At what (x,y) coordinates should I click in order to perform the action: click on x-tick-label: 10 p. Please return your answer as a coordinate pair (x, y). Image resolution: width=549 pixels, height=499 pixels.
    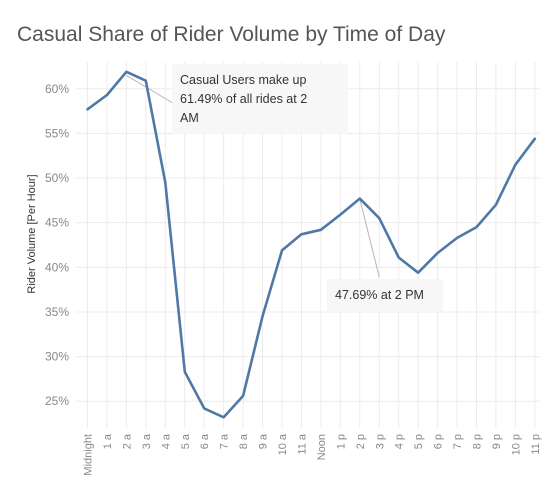
    Looking at the image, I should click on (516, 444).